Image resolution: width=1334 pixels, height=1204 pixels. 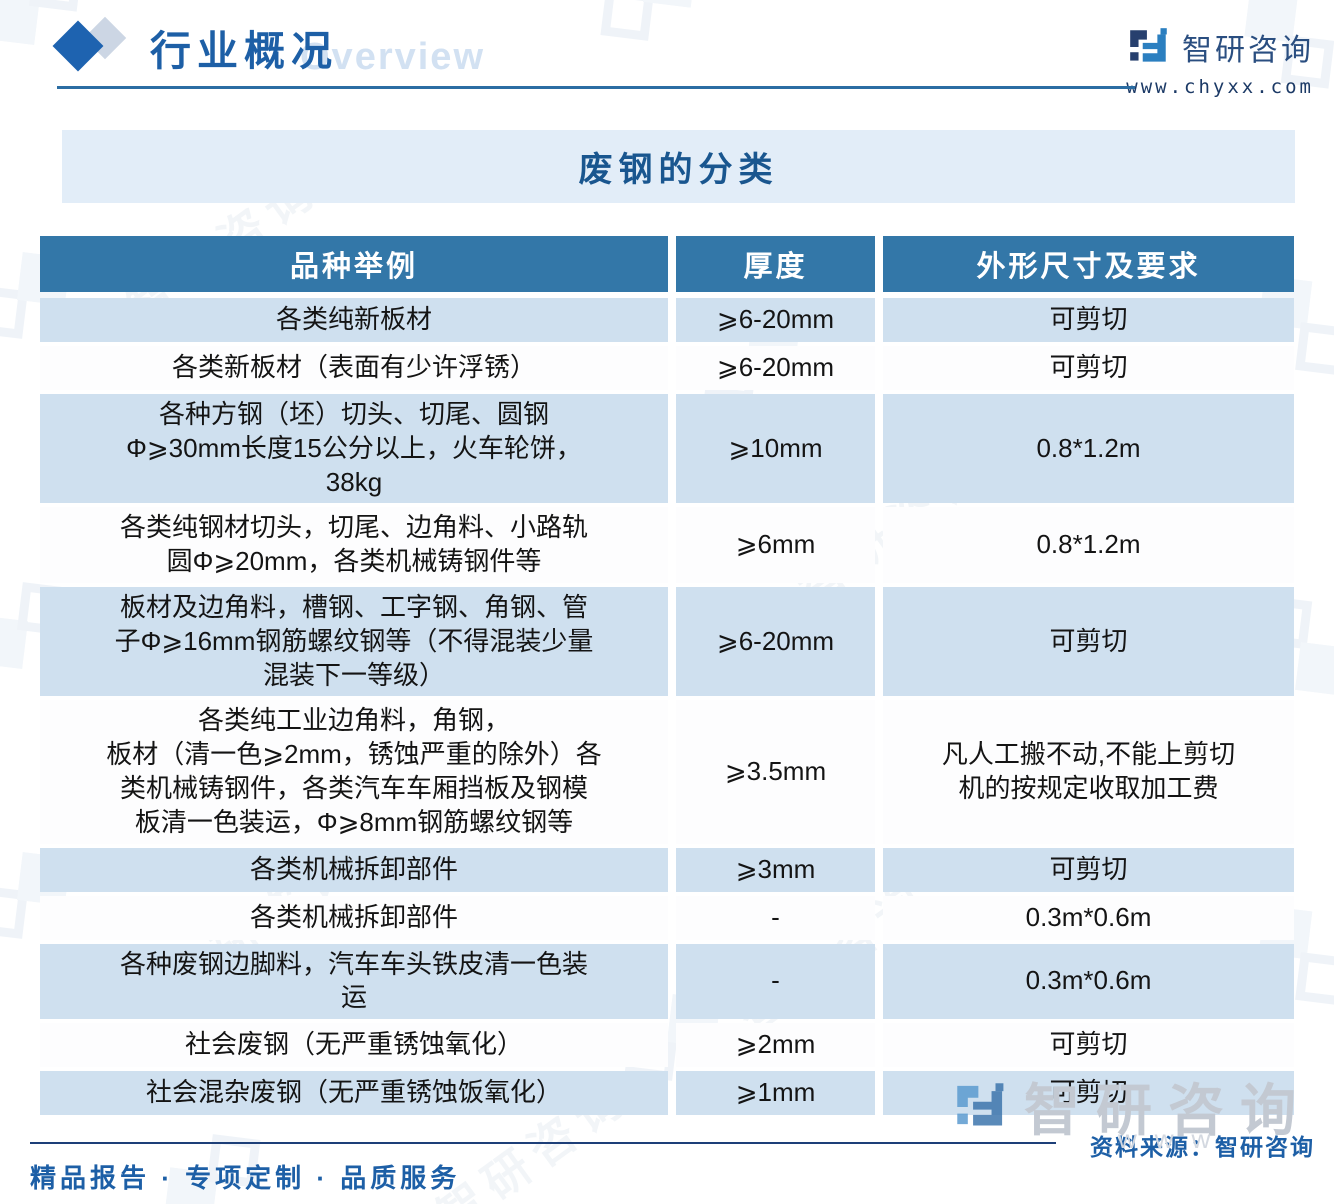 I want to click on diamond-icon, so click(x=93, y=47).